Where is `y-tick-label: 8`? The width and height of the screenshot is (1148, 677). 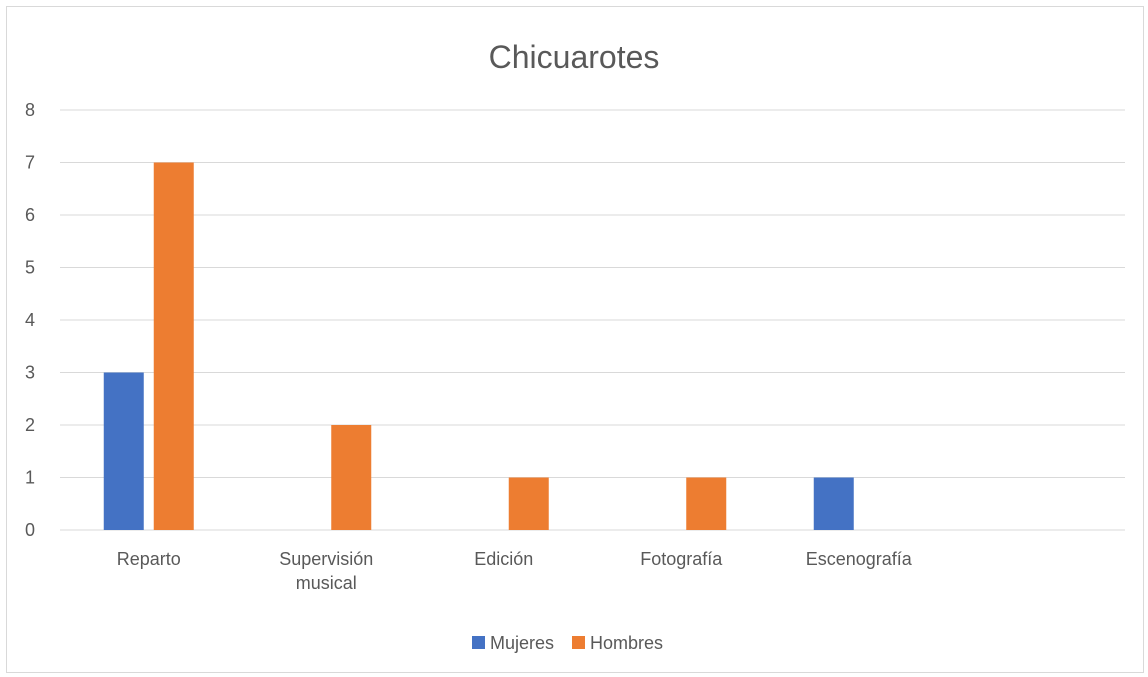 y-tick-label: 8 is located at coordinates (30, 110).